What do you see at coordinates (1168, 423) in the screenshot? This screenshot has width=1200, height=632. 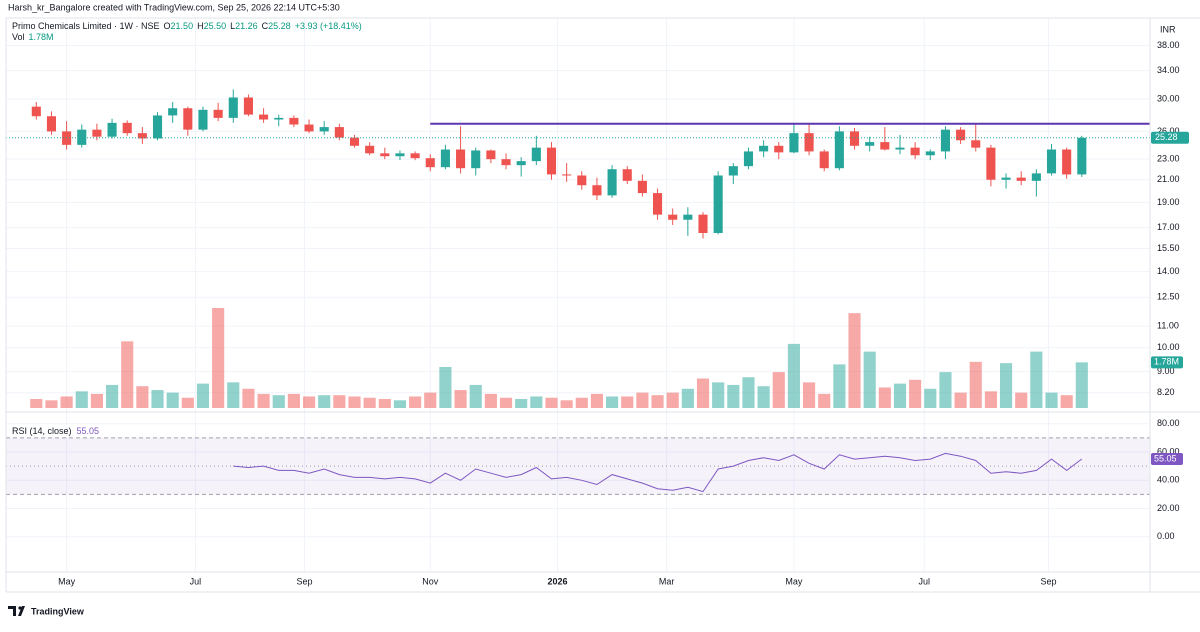 I see `rsi-tick-label: 80.00` at bounding box center [1168, 423].